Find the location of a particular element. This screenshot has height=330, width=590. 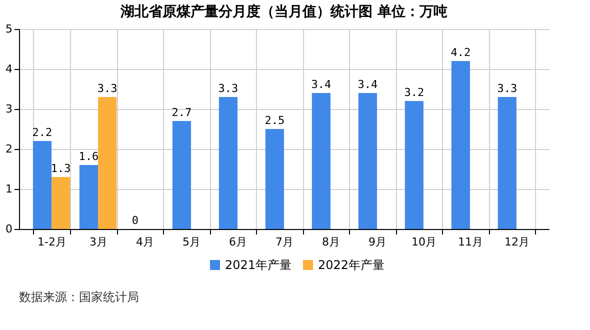

y-tick-label: 5 is located at coordinates (9, 29).